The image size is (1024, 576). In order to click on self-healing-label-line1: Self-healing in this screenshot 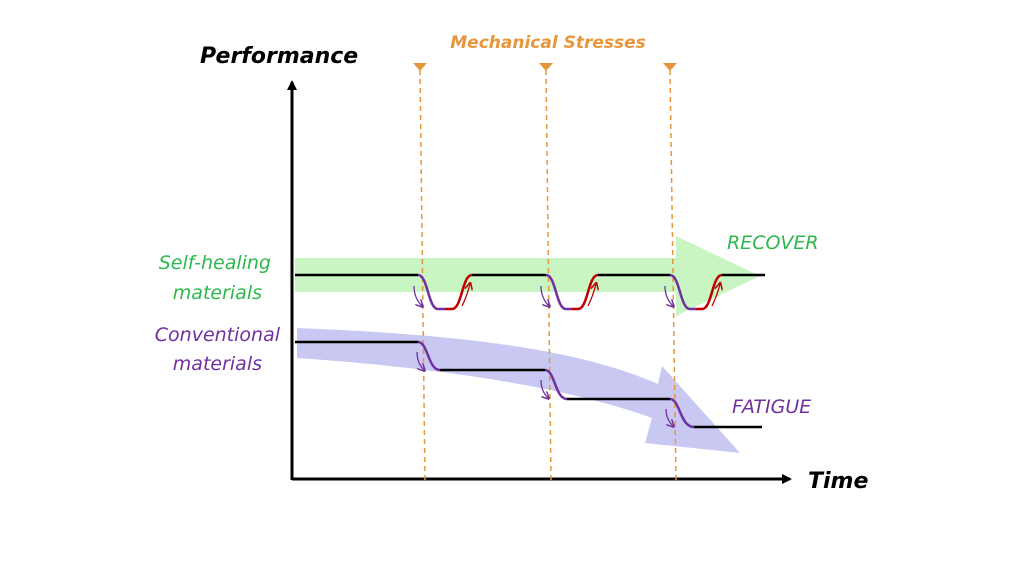, I will do `click(215, 263)`.